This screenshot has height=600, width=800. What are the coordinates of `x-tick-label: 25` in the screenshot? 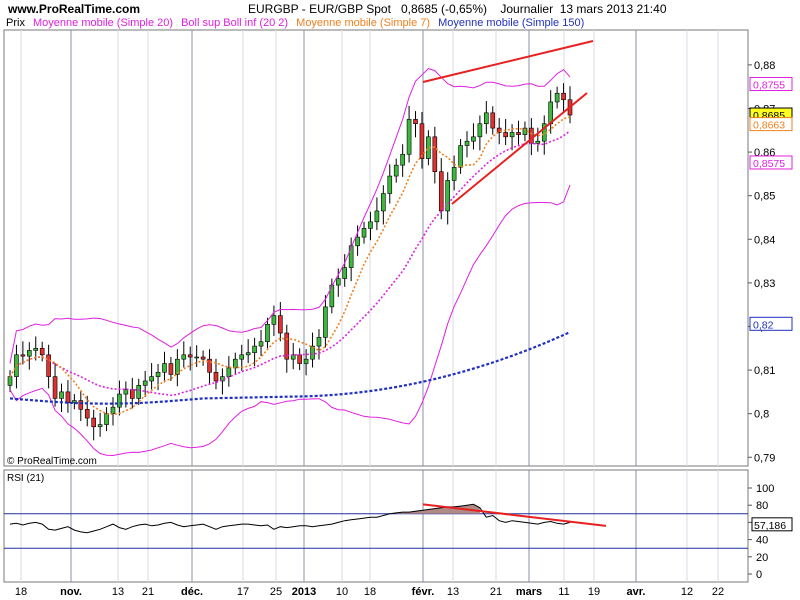 It's located at (276, 592).